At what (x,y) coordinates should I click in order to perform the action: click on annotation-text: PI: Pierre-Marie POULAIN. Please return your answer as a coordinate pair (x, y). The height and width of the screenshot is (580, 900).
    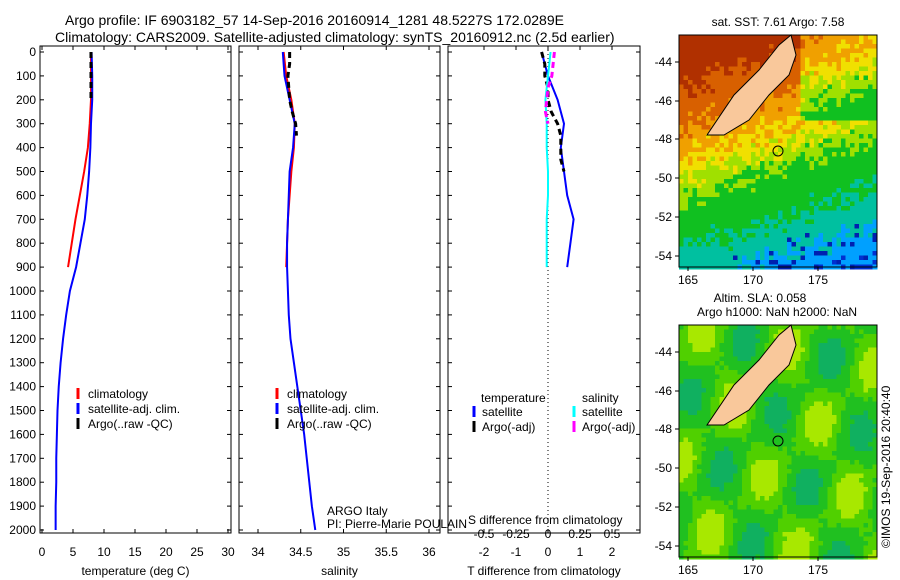
    Looking at the image, I should click on (397, 524).